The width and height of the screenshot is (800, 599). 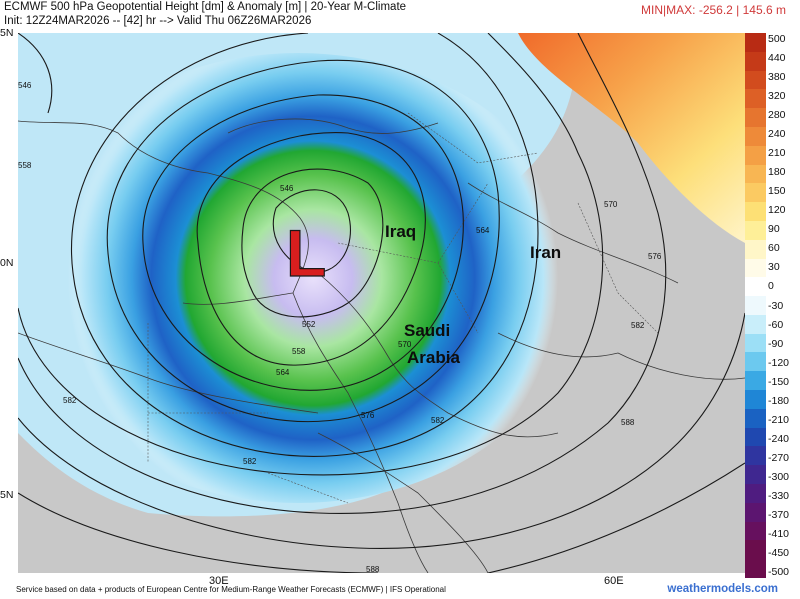 What do you see at coordinates (779, 400) in the screenshot?
I see `colorbar-tick-label: -180` at bounding box center [779, 400].